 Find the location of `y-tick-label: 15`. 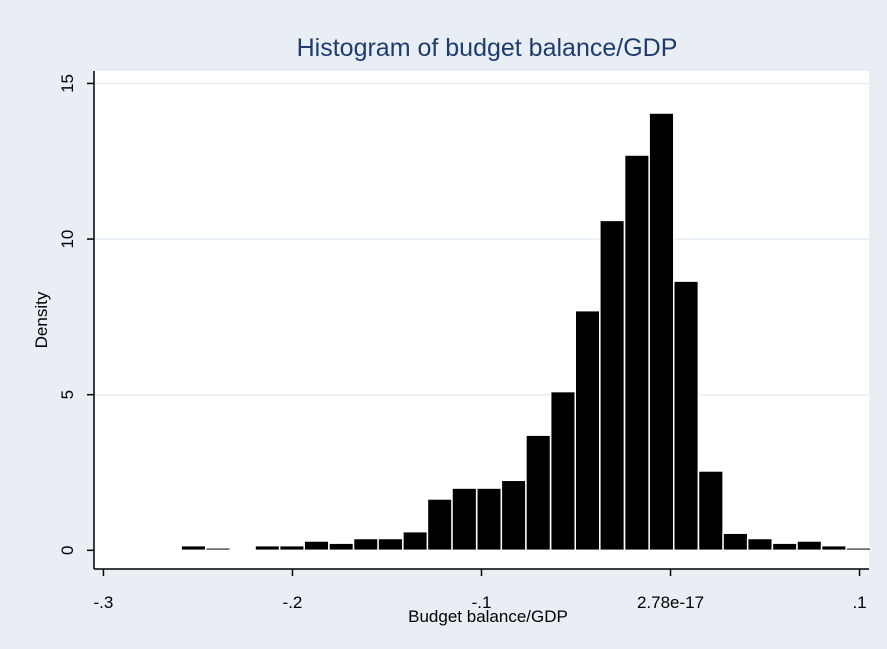

y-tick-label: 15 is located at coordinates (67, 83).